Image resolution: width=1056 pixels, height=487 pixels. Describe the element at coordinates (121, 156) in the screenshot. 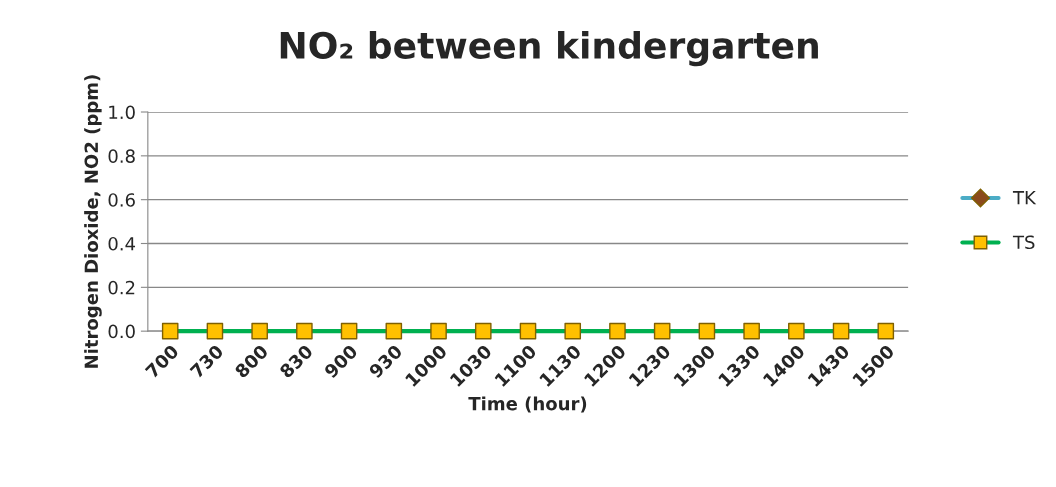

I see `y-tick-label: 0.8` at that location.